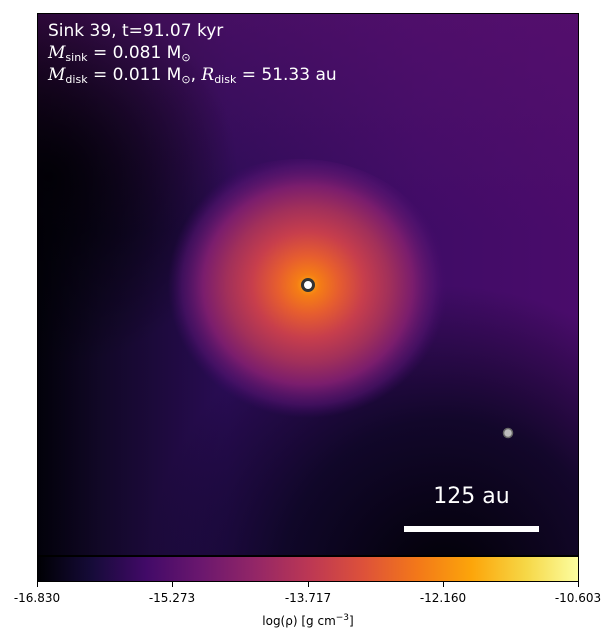 The width and height of the screenshot is (615, 644). What do you see at coordinates (136, 31) in the screenshot?
I see `sink-time-label: Sink 39, t=91.07 kyr` at bounding box center [136, 31].